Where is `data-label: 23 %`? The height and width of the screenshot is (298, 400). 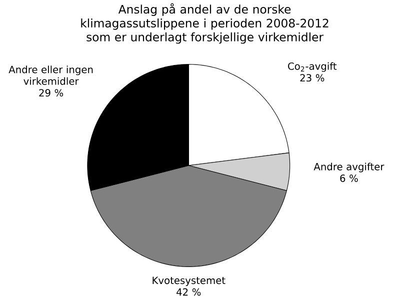 data-label: 23 % is located at coordinates (312, 78).